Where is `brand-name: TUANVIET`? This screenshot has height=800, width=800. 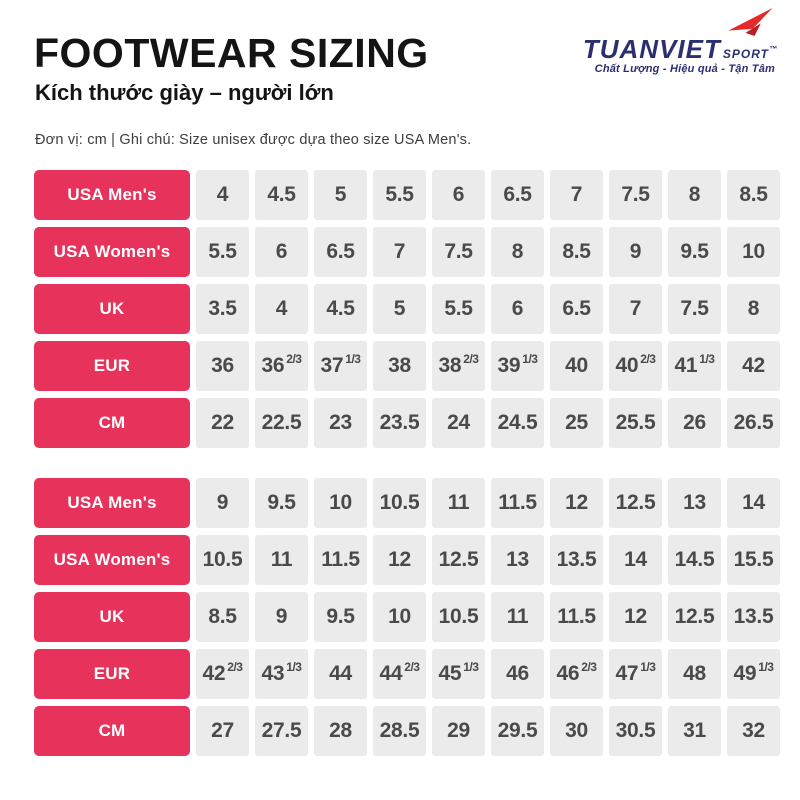 brand-name: TUANVIET is located at coordinates (651, 49).